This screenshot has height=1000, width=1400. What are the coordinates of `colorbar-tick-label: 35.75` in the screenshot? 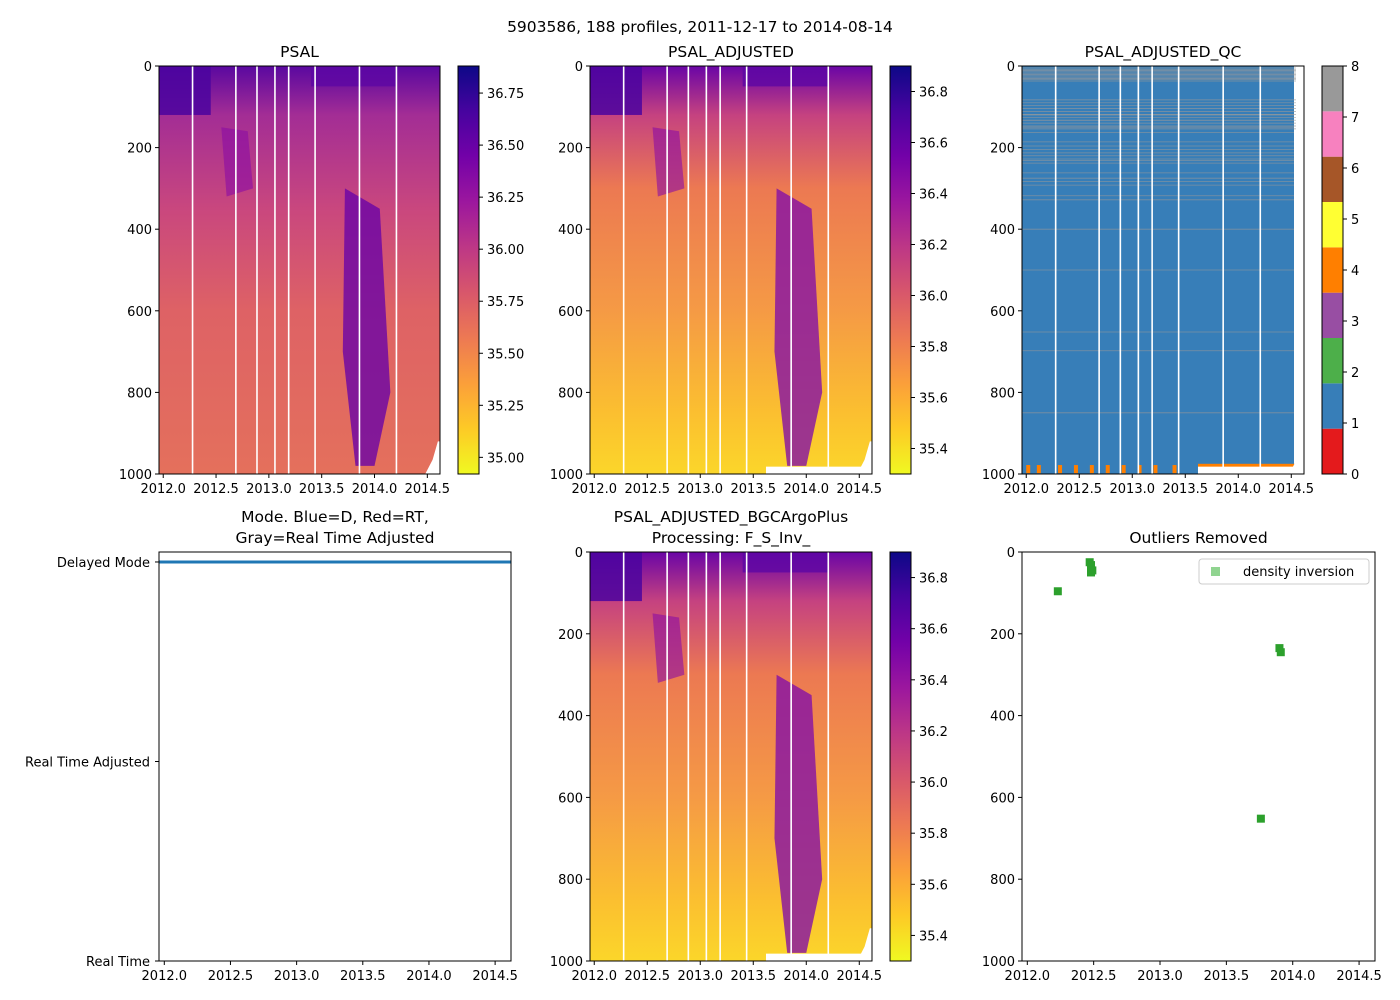 It's located at (505, 302).